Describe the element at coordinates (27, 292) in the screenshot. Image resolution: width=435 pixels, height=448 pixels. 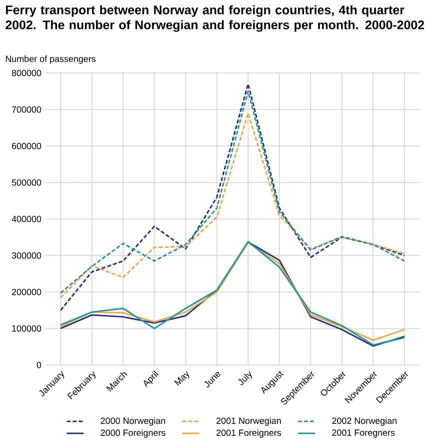
I see `y-tick-label: 200000` at that location.